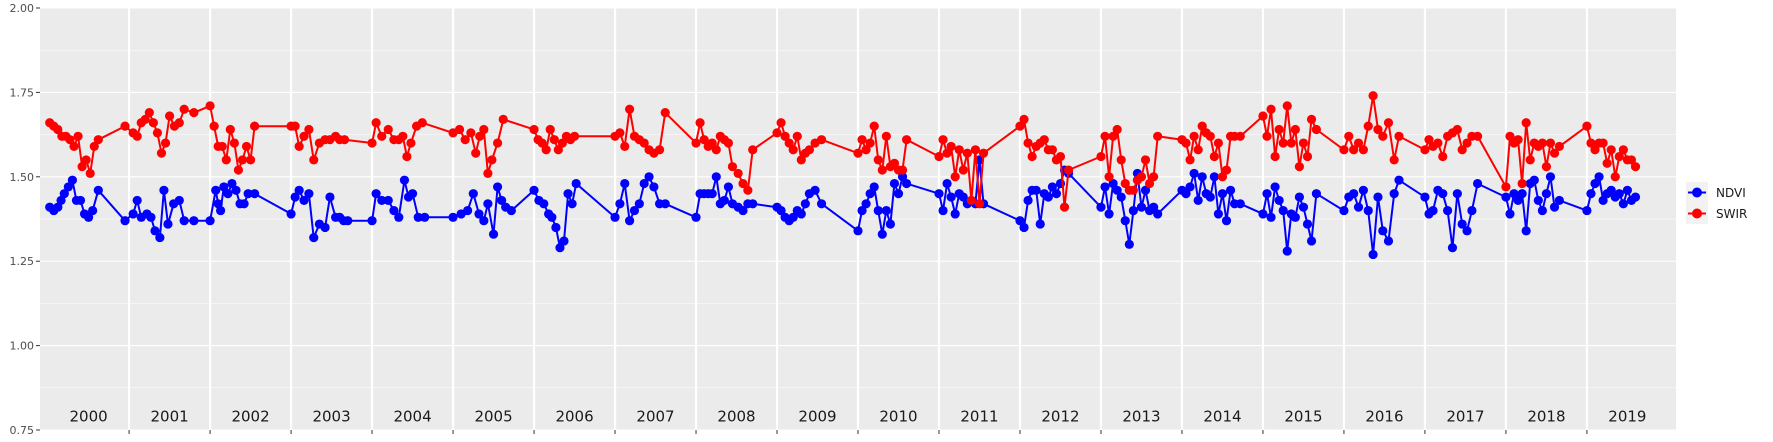 Image resolution: width=1773 pixels, height=442 pixels. Describe the element at coordinates (655, 417) in the screenshot. I see `year-label: 2007` at that location.